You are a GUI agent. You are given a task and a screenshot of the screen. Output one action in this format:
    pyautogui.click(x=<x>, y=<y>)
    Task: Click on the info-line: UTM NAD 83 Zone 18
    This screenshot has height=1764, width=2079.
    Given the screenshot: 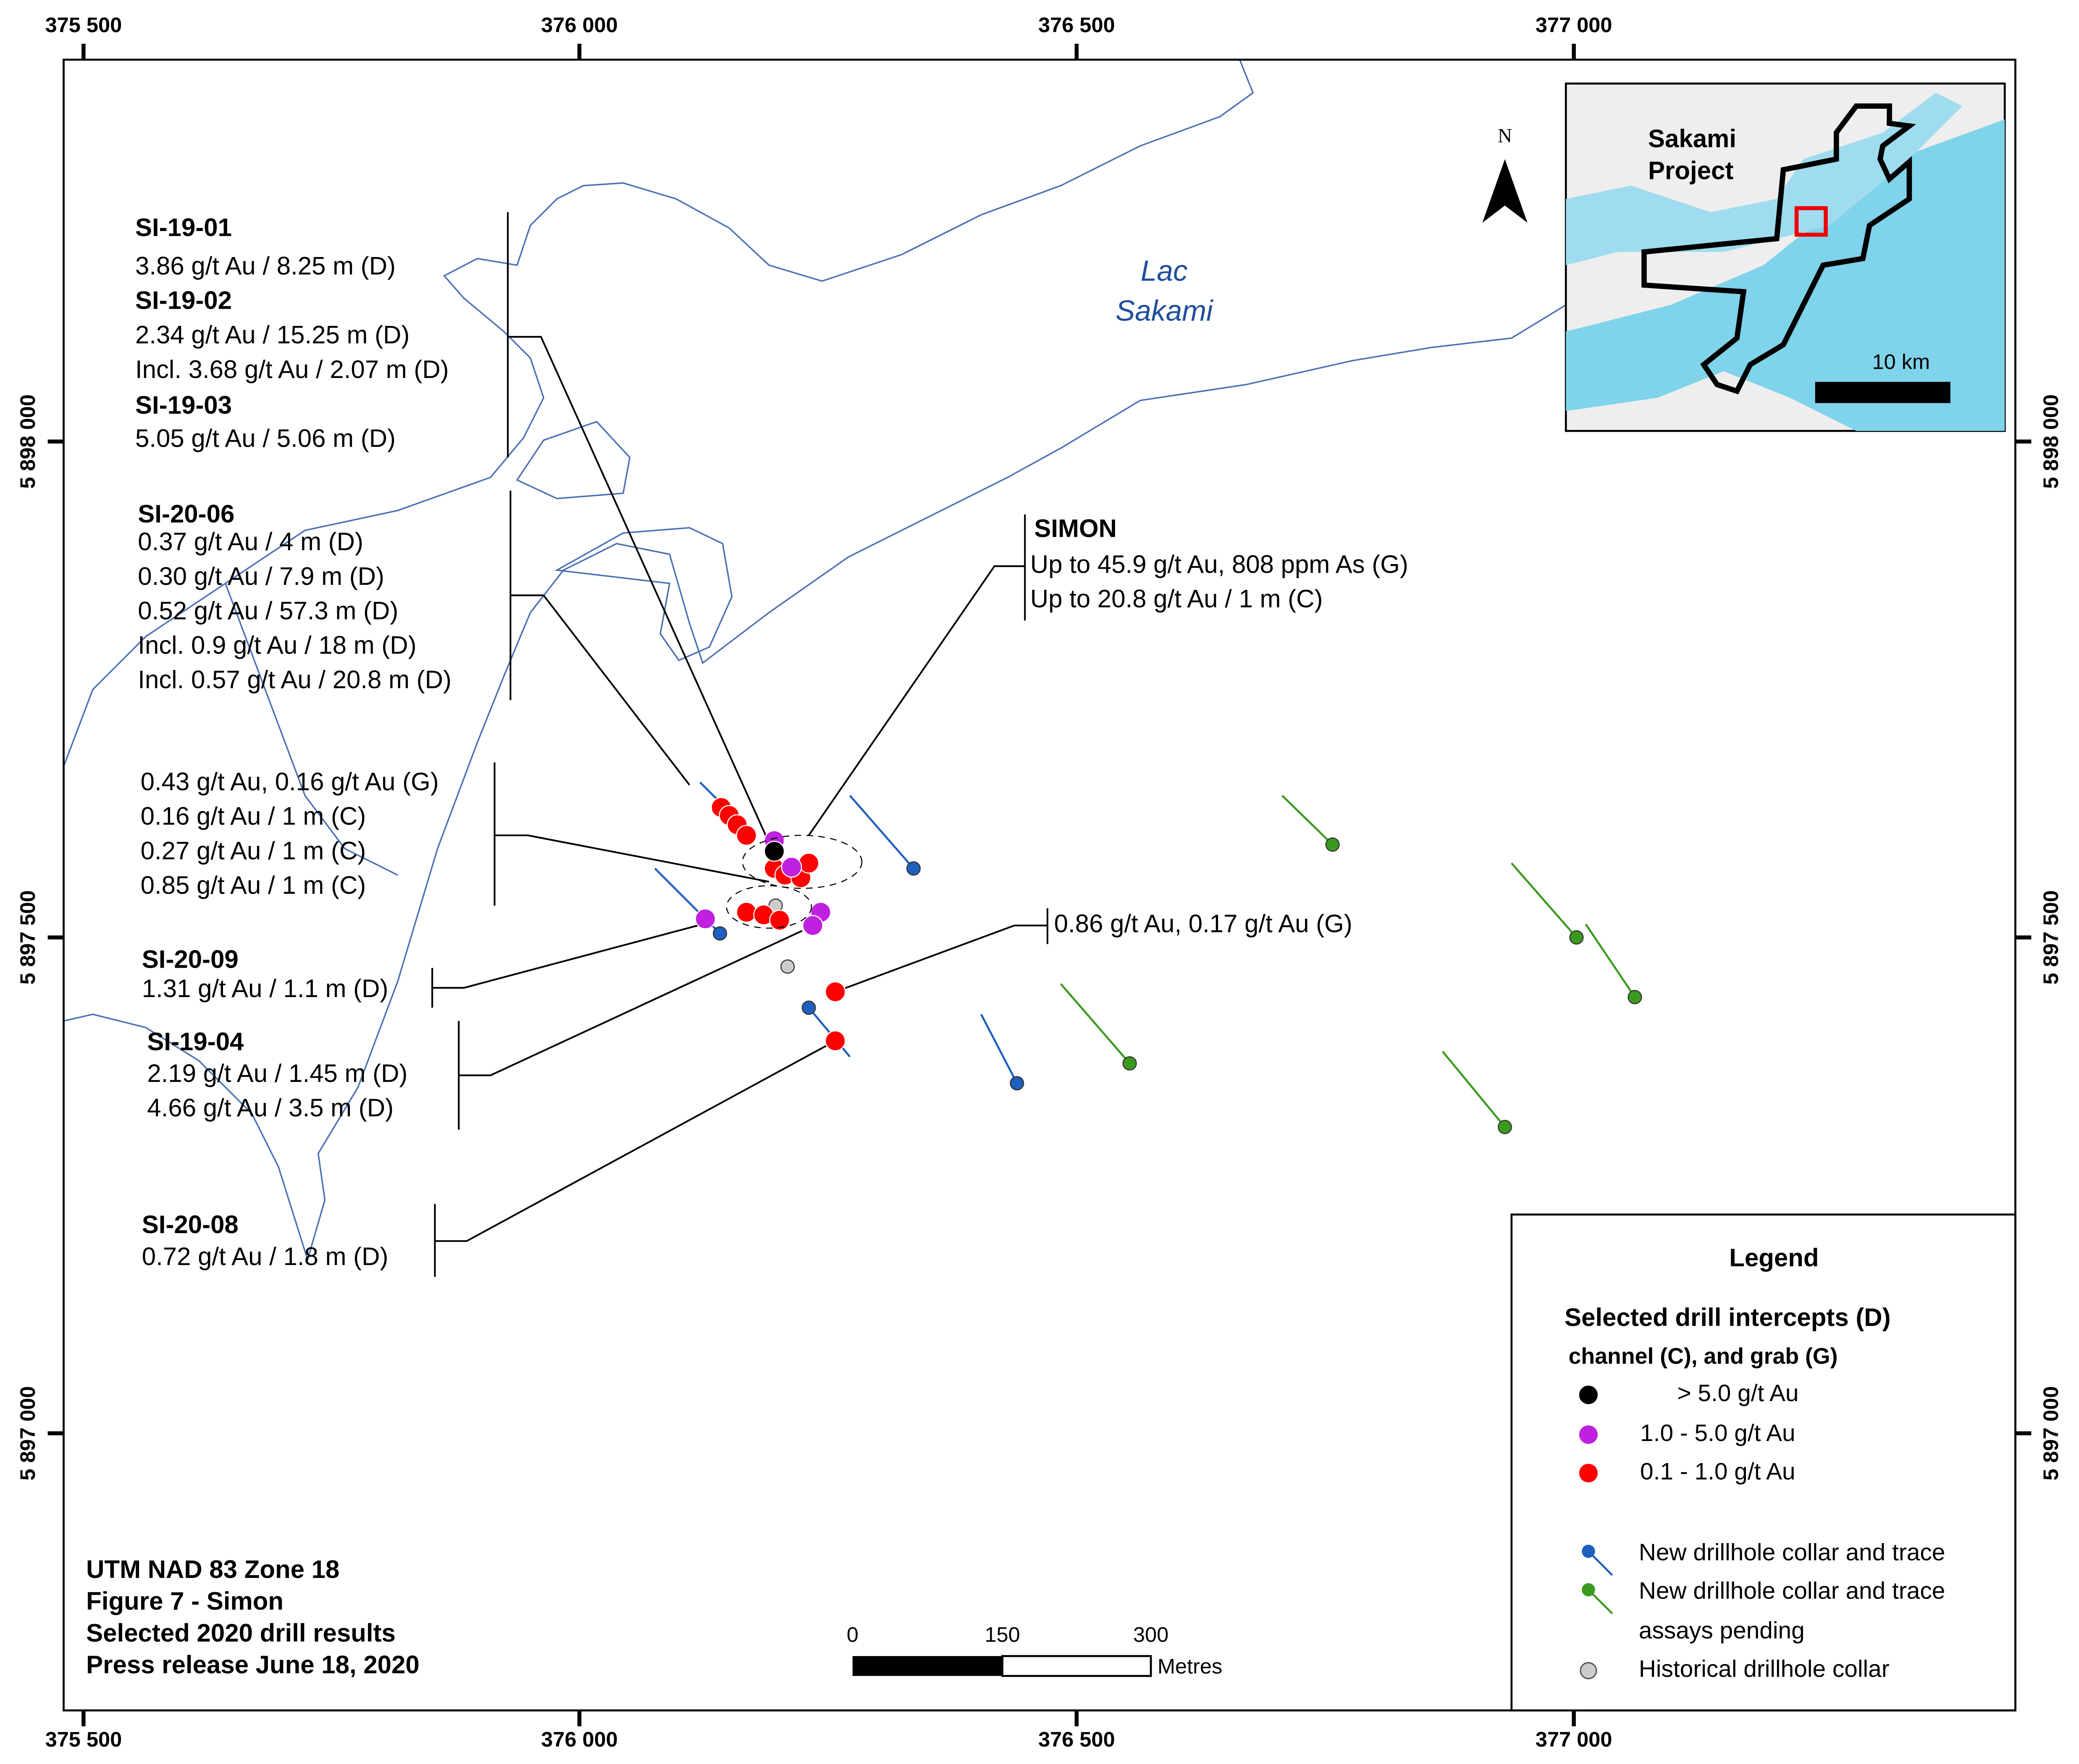 What is the action you would take?
    pyautogui.click(x=212, y=1569)
    